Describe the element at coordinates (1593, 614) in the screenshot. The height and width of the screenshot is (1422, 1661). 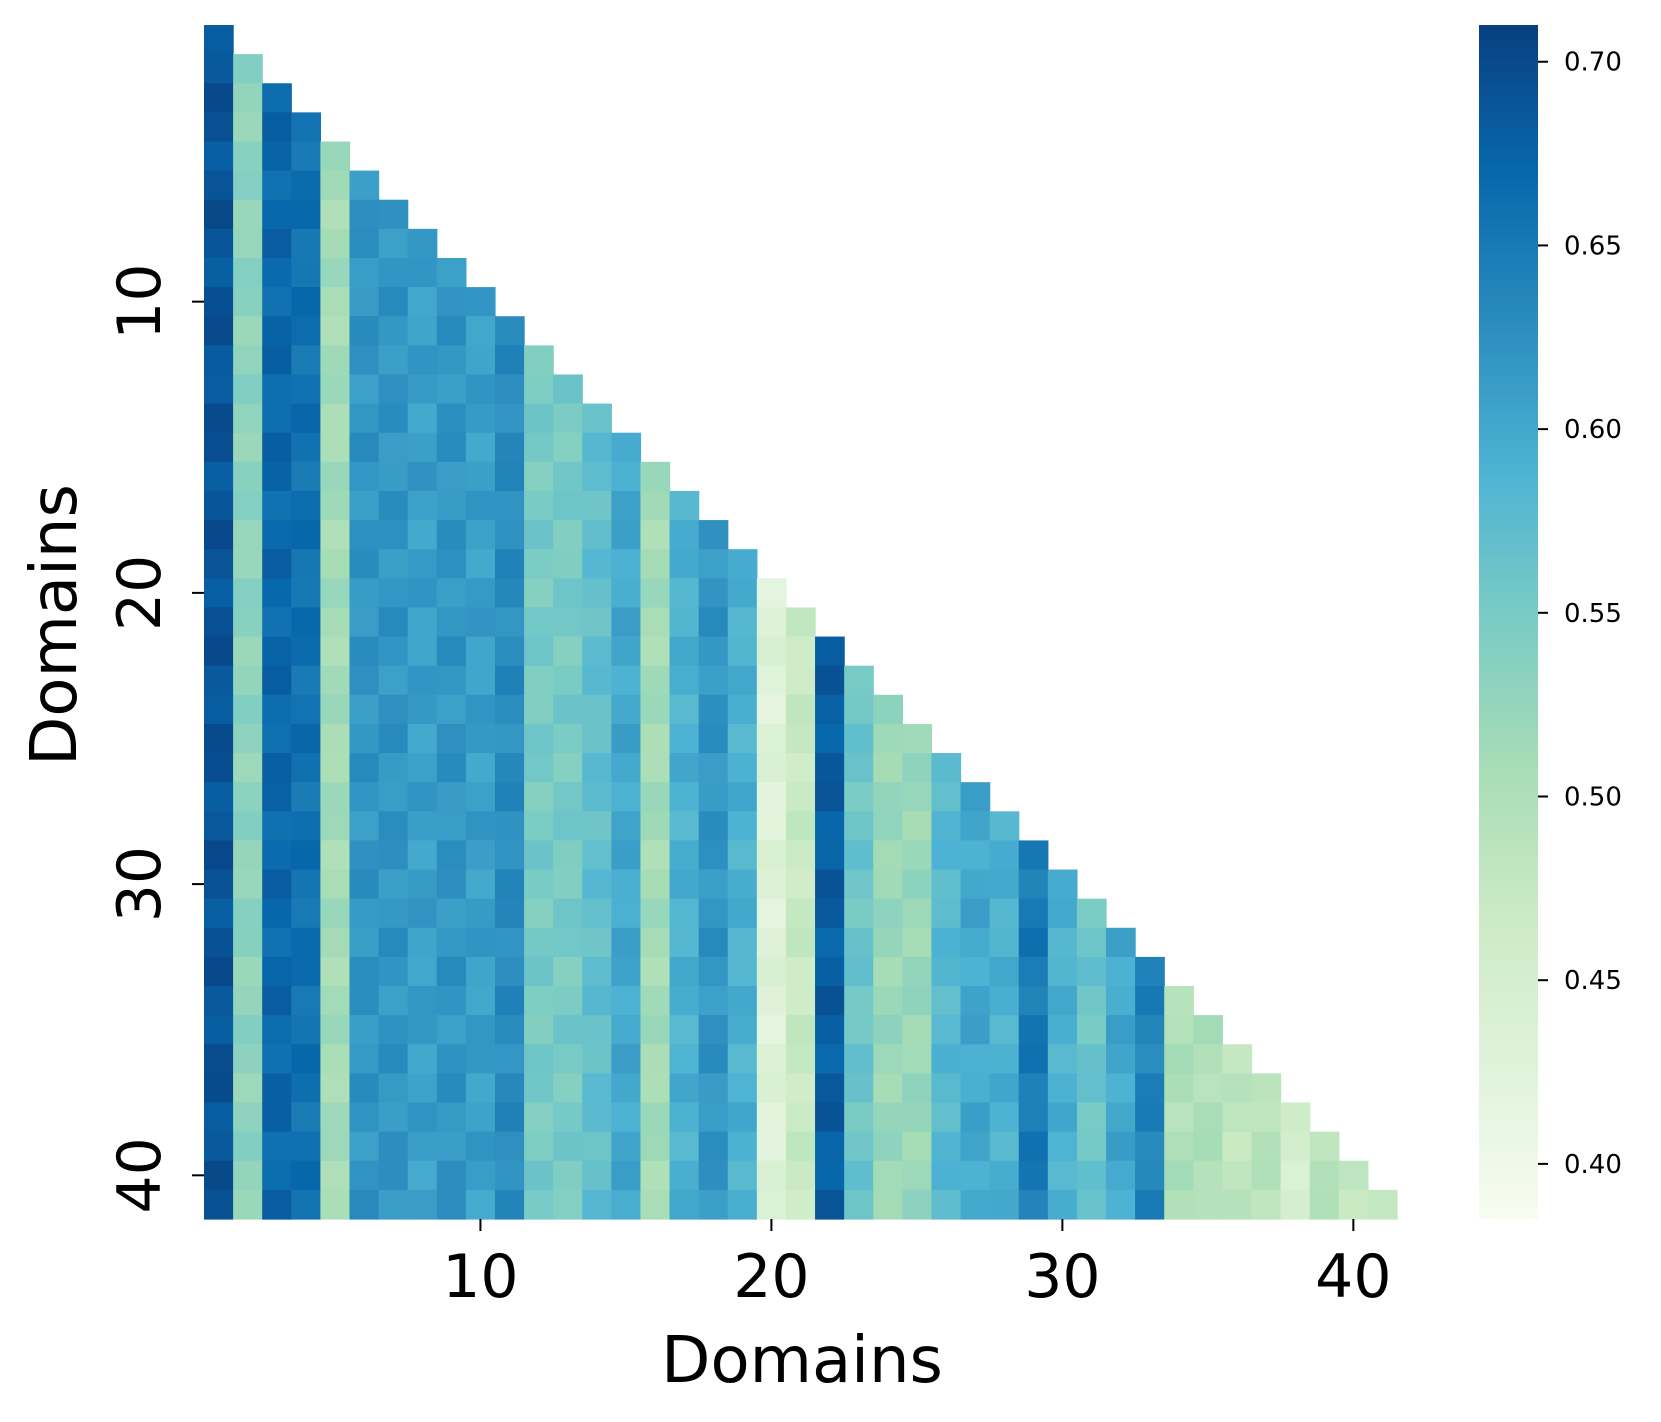
I see `colorbar-tick-label: 0.55` at that location.